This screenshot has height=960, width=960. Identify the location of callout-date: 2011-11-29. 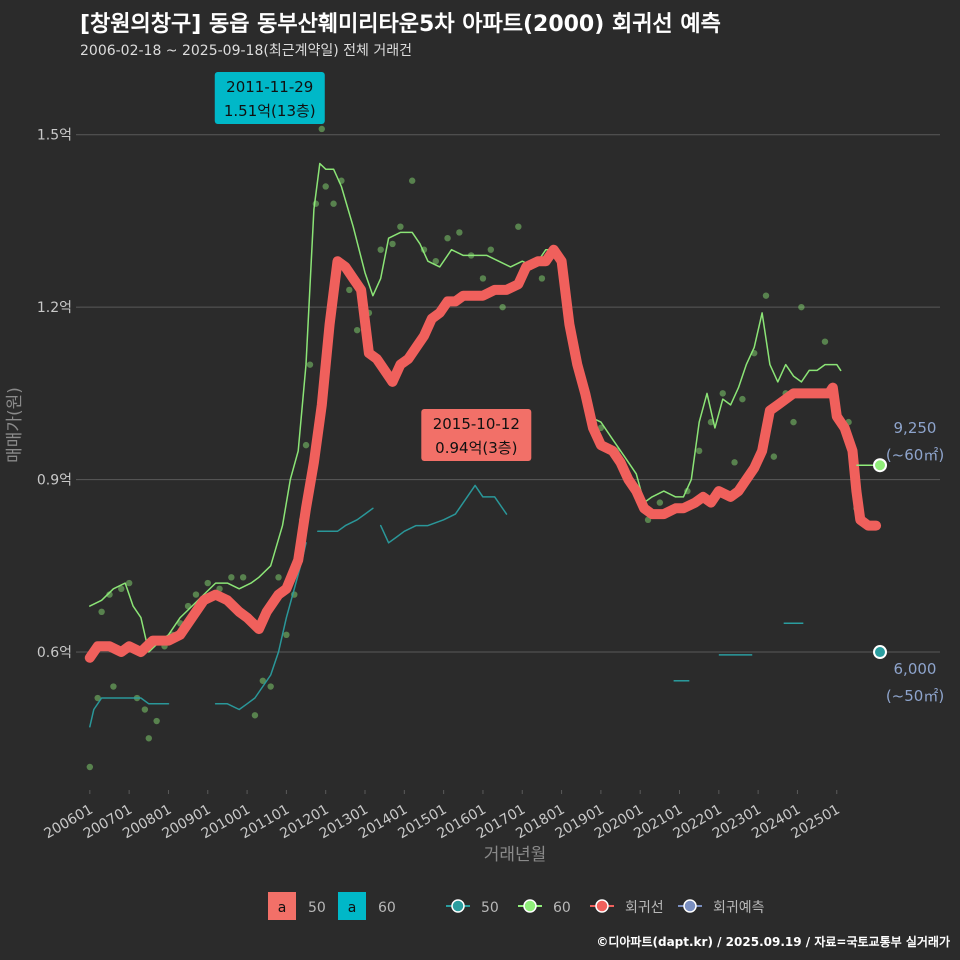
(269, 87).